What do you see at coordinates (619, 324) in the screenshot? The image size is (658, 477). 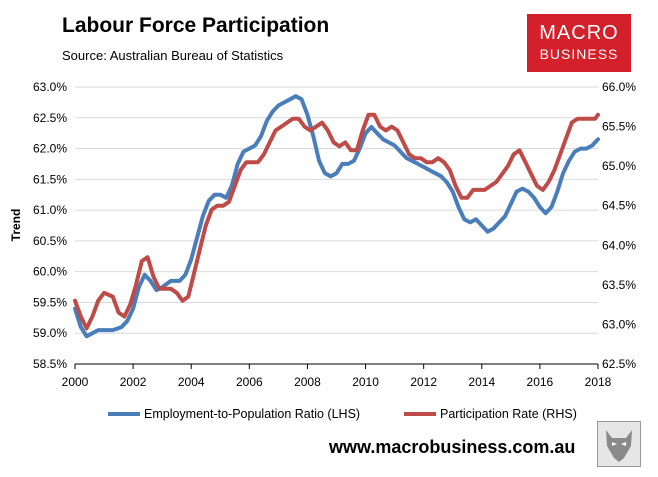 I see `y2-tick-label: 63.0%` at bounding box center [619, 324].